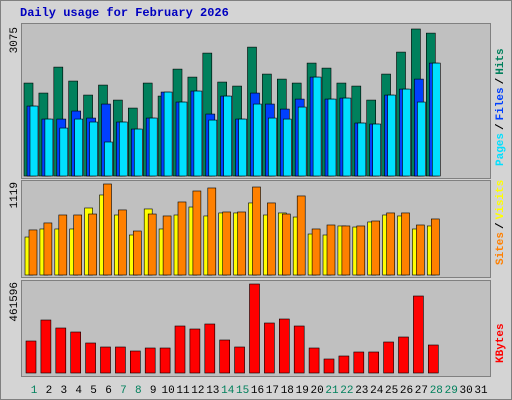 Image resolution: width=512 pixels, height=400 pixels. I want to click on x-tick-label: 11, so click(183, 391).